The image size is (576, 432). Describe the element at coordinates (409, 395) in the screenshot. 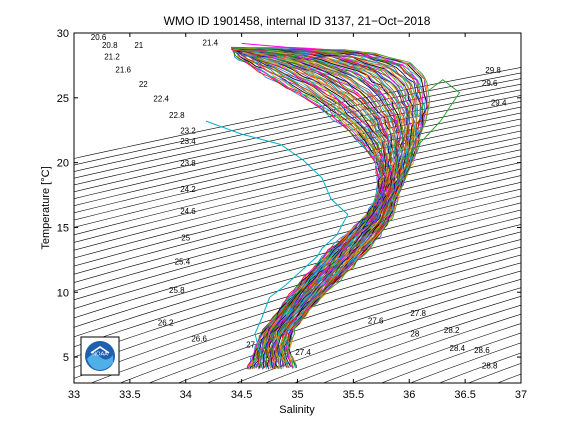

I see `x-tick-label: 36` at that location.